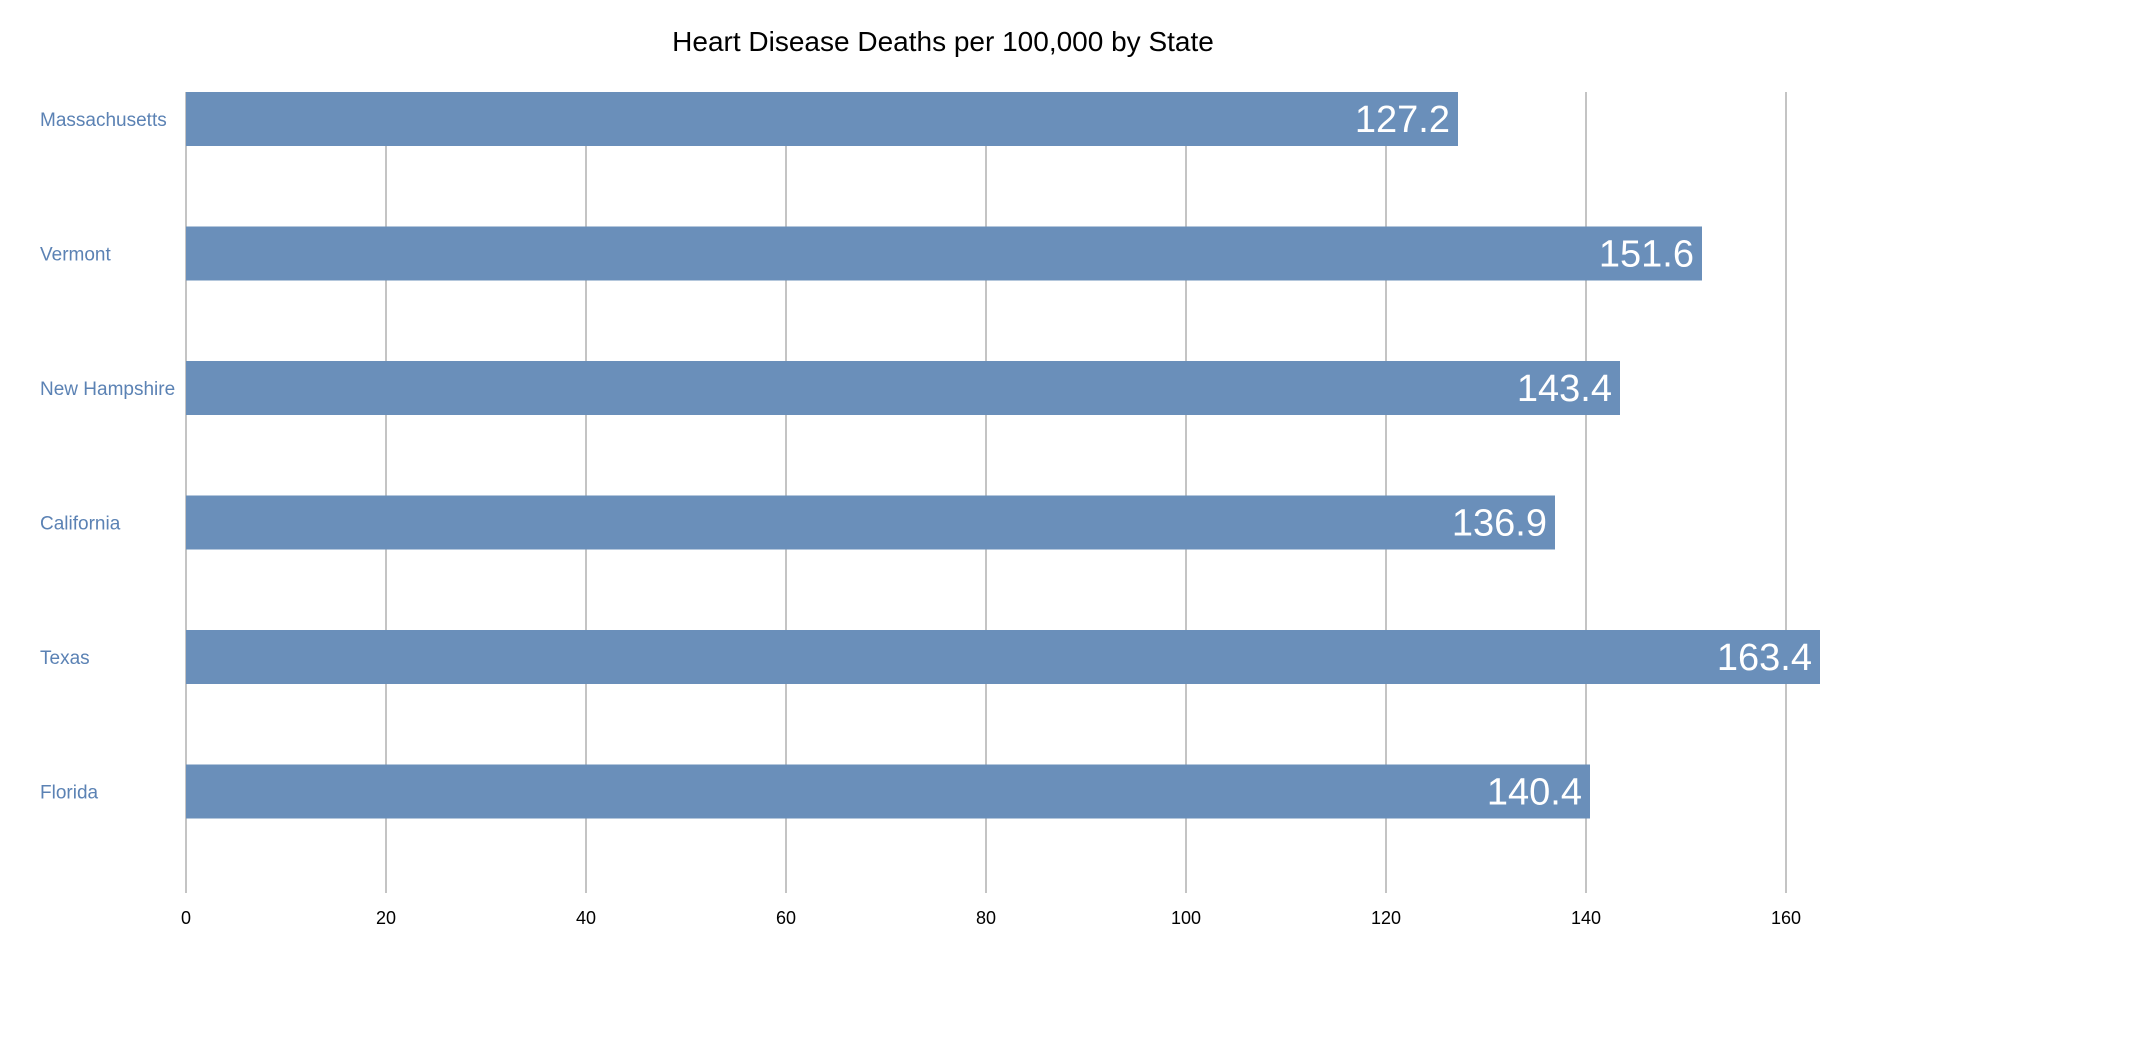 The width and height of the screenshot is (2142, 1049). What do you see at coordinates (80, 524) in the screenshot?
I see `category-label: California` at bounding box center [80, 524].